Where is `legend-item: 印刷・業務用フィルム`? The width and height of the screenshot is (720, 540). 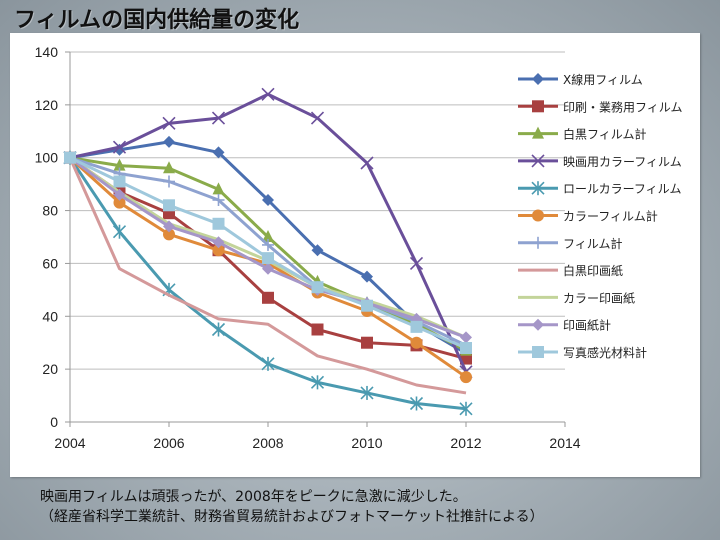 legend-item: 印刷・業務用フィルム is located at coordinates (600, 107).